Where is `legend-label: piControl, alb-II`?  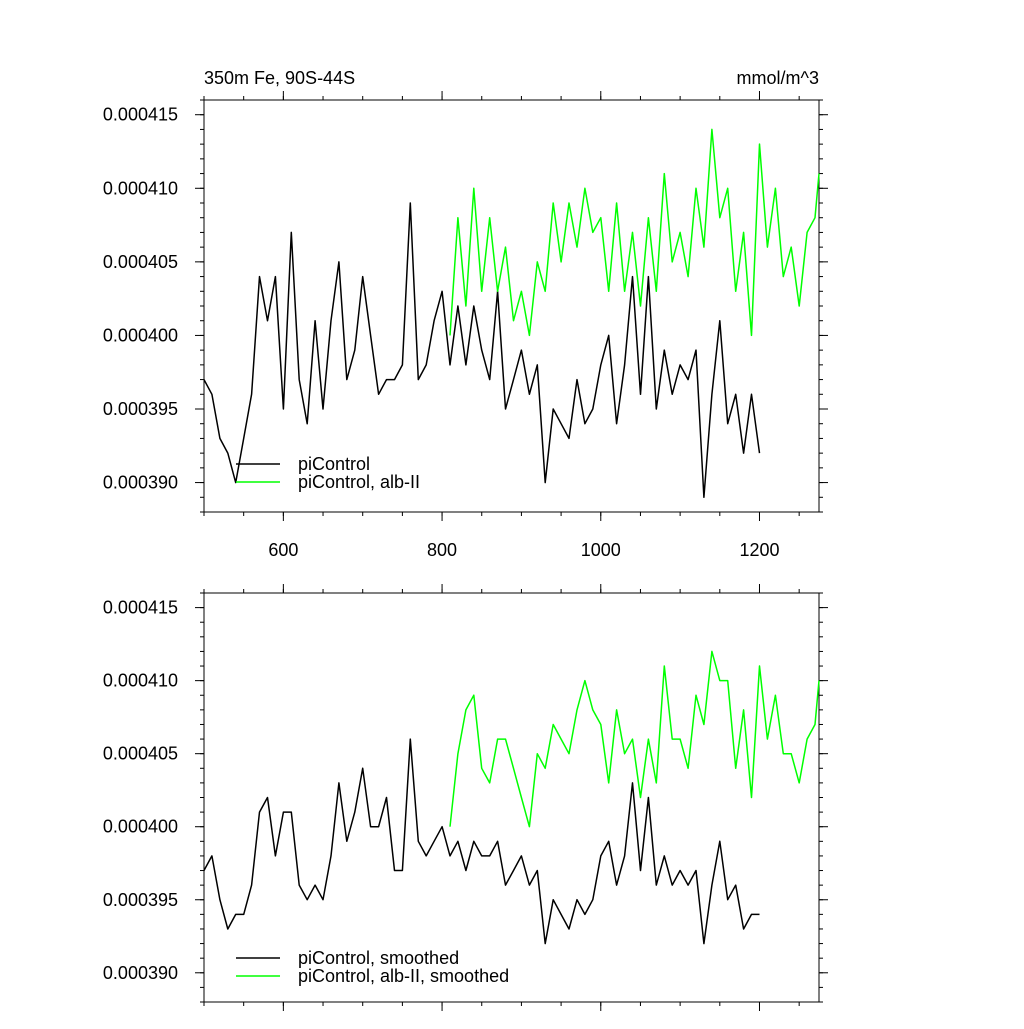 legend-label: piControl, alb-II is located at coordinates (359, 482).